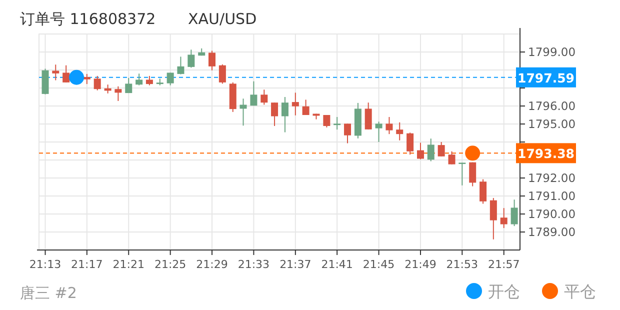 This screenshot has height=310, width=620. Describe the element at coordinates (222, 19) in the screenshot. I see `chart-subtitle: XAU/USD` at that location.